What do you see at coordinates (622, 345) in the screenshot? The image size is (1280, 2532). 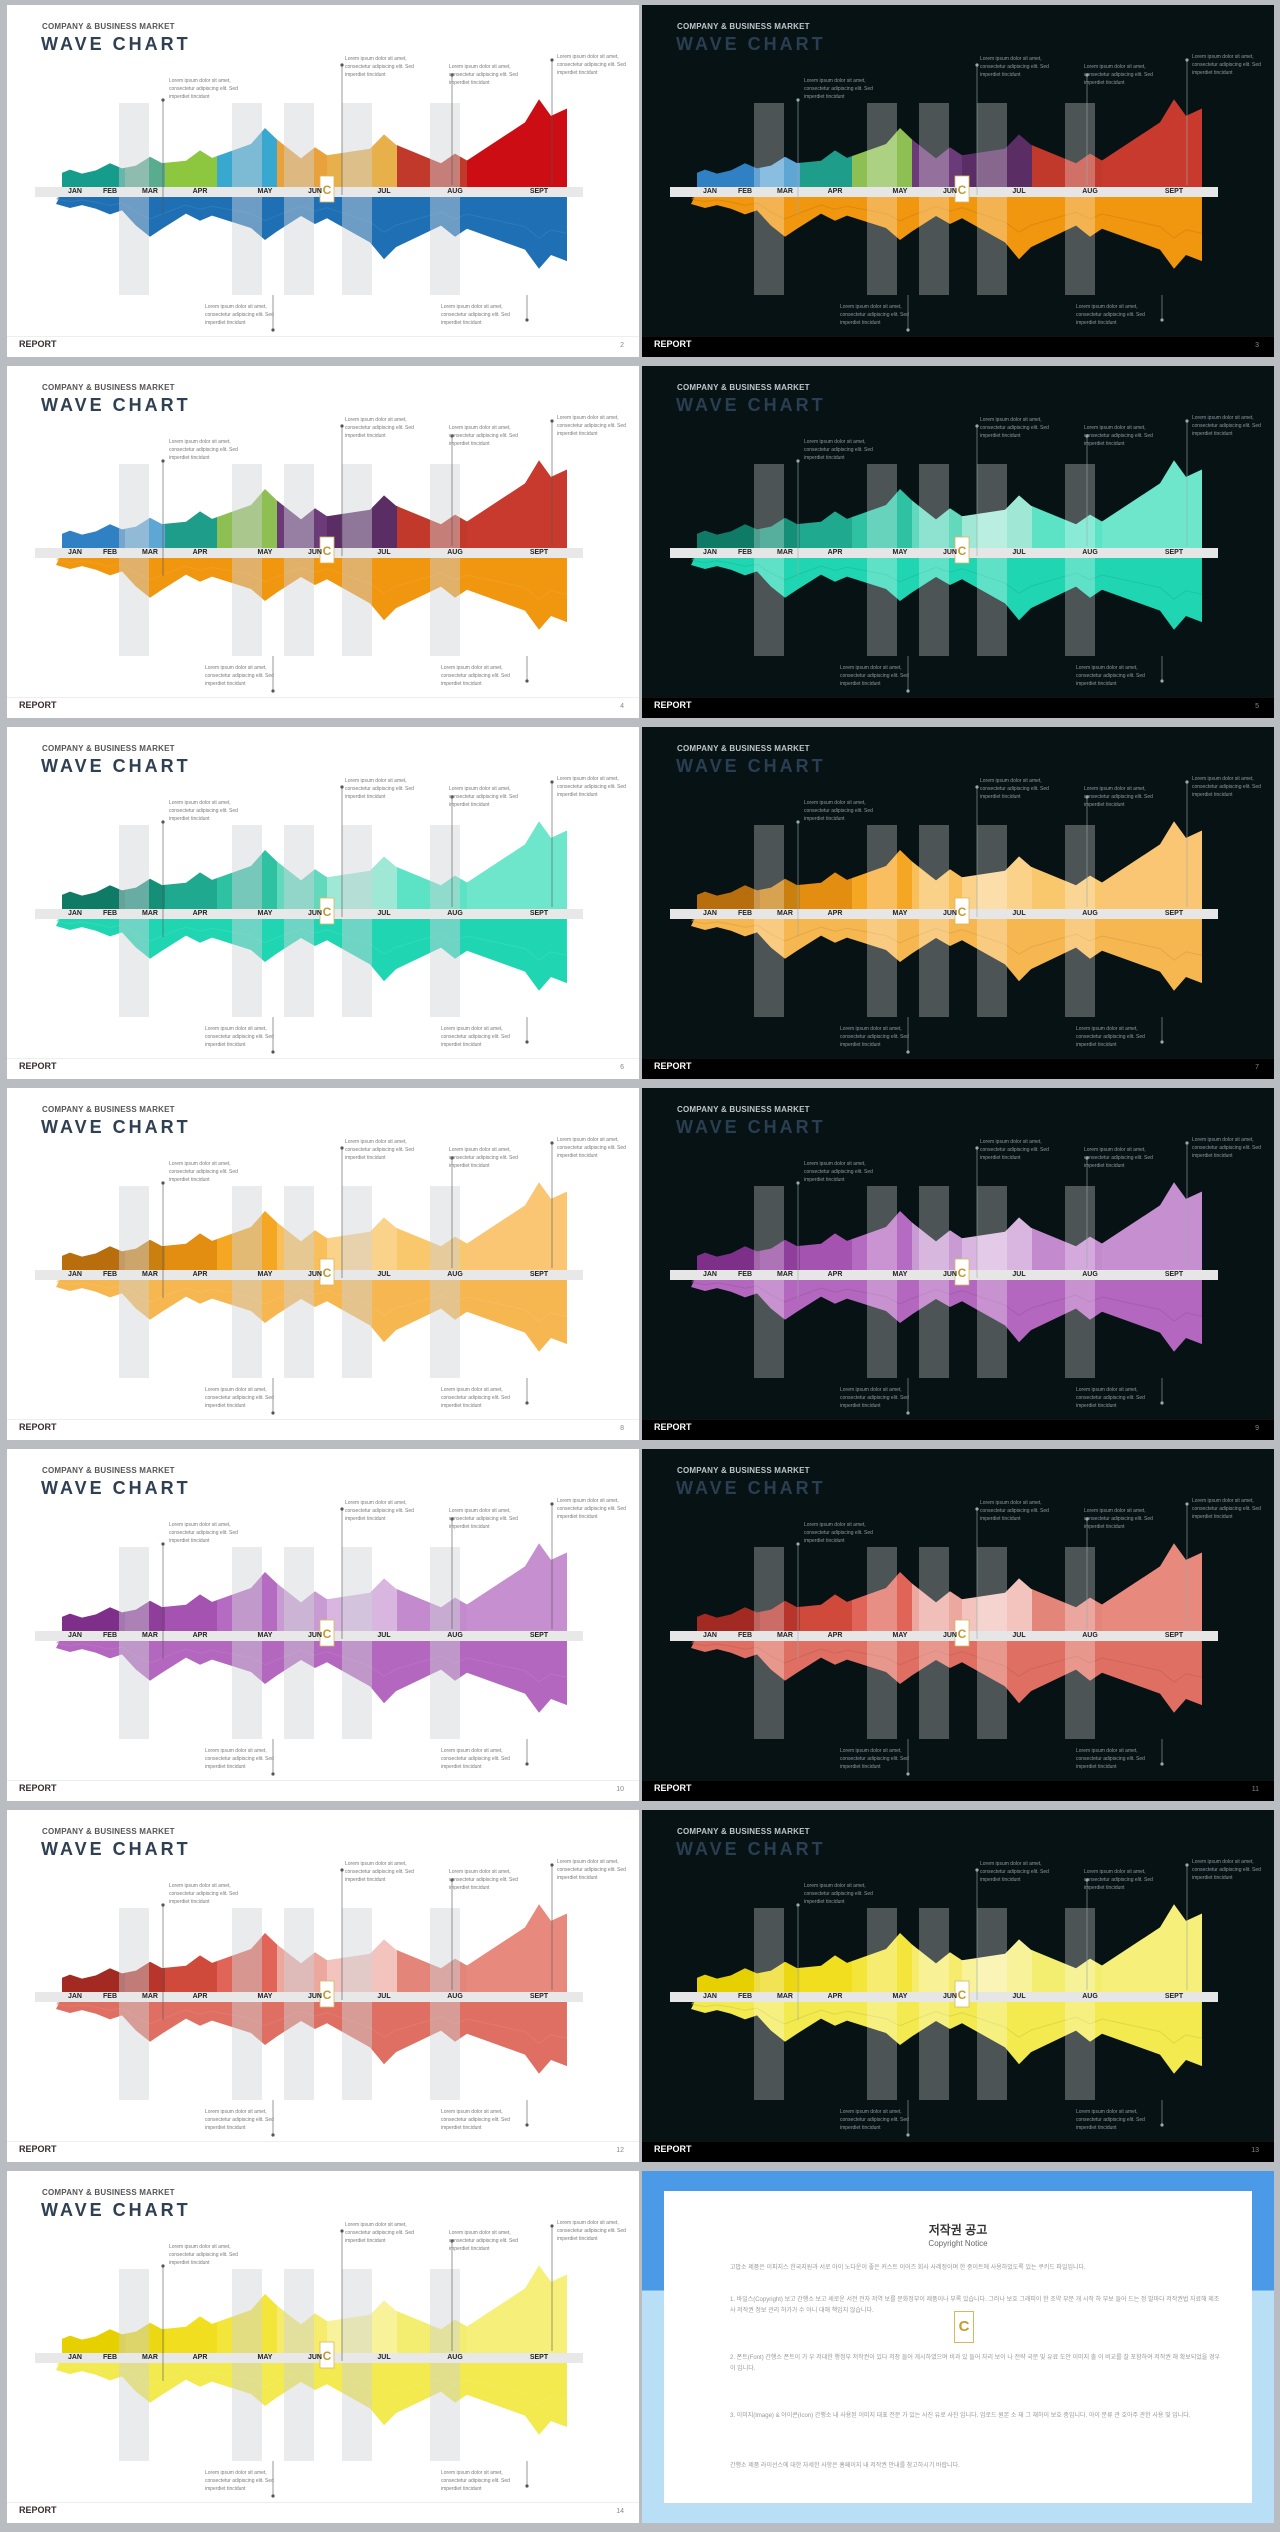 I see `page-number: 2` at bounding box center [622, 345].